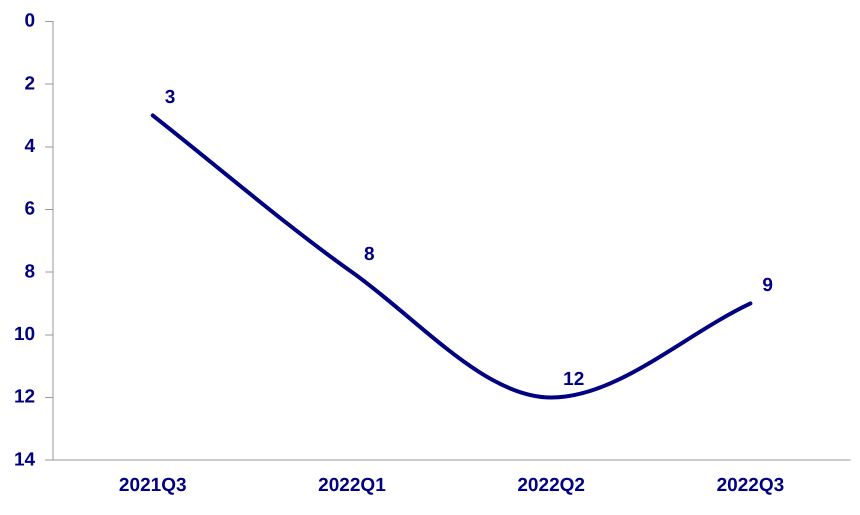 The height and width of the screenshot is (515, 860). I want to click on y-tick-label: 10, so click(25, 335).